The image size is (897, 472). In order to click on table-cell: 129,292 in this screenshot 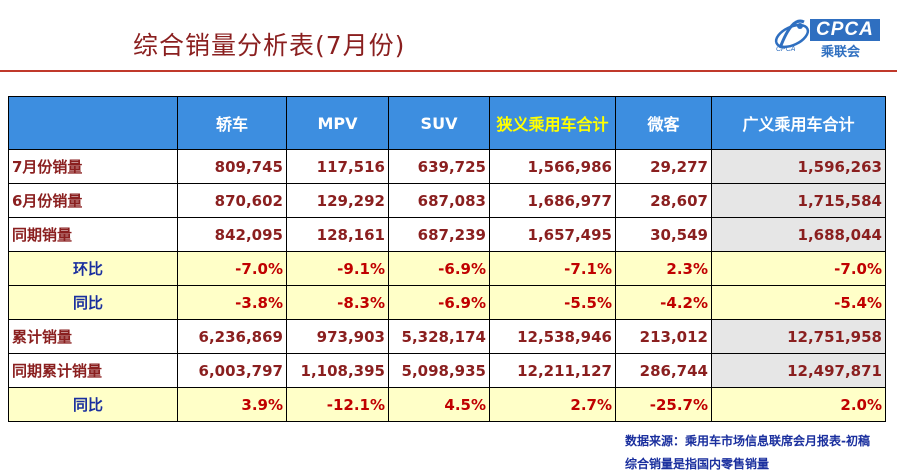, I will do `click(337, 200)`.